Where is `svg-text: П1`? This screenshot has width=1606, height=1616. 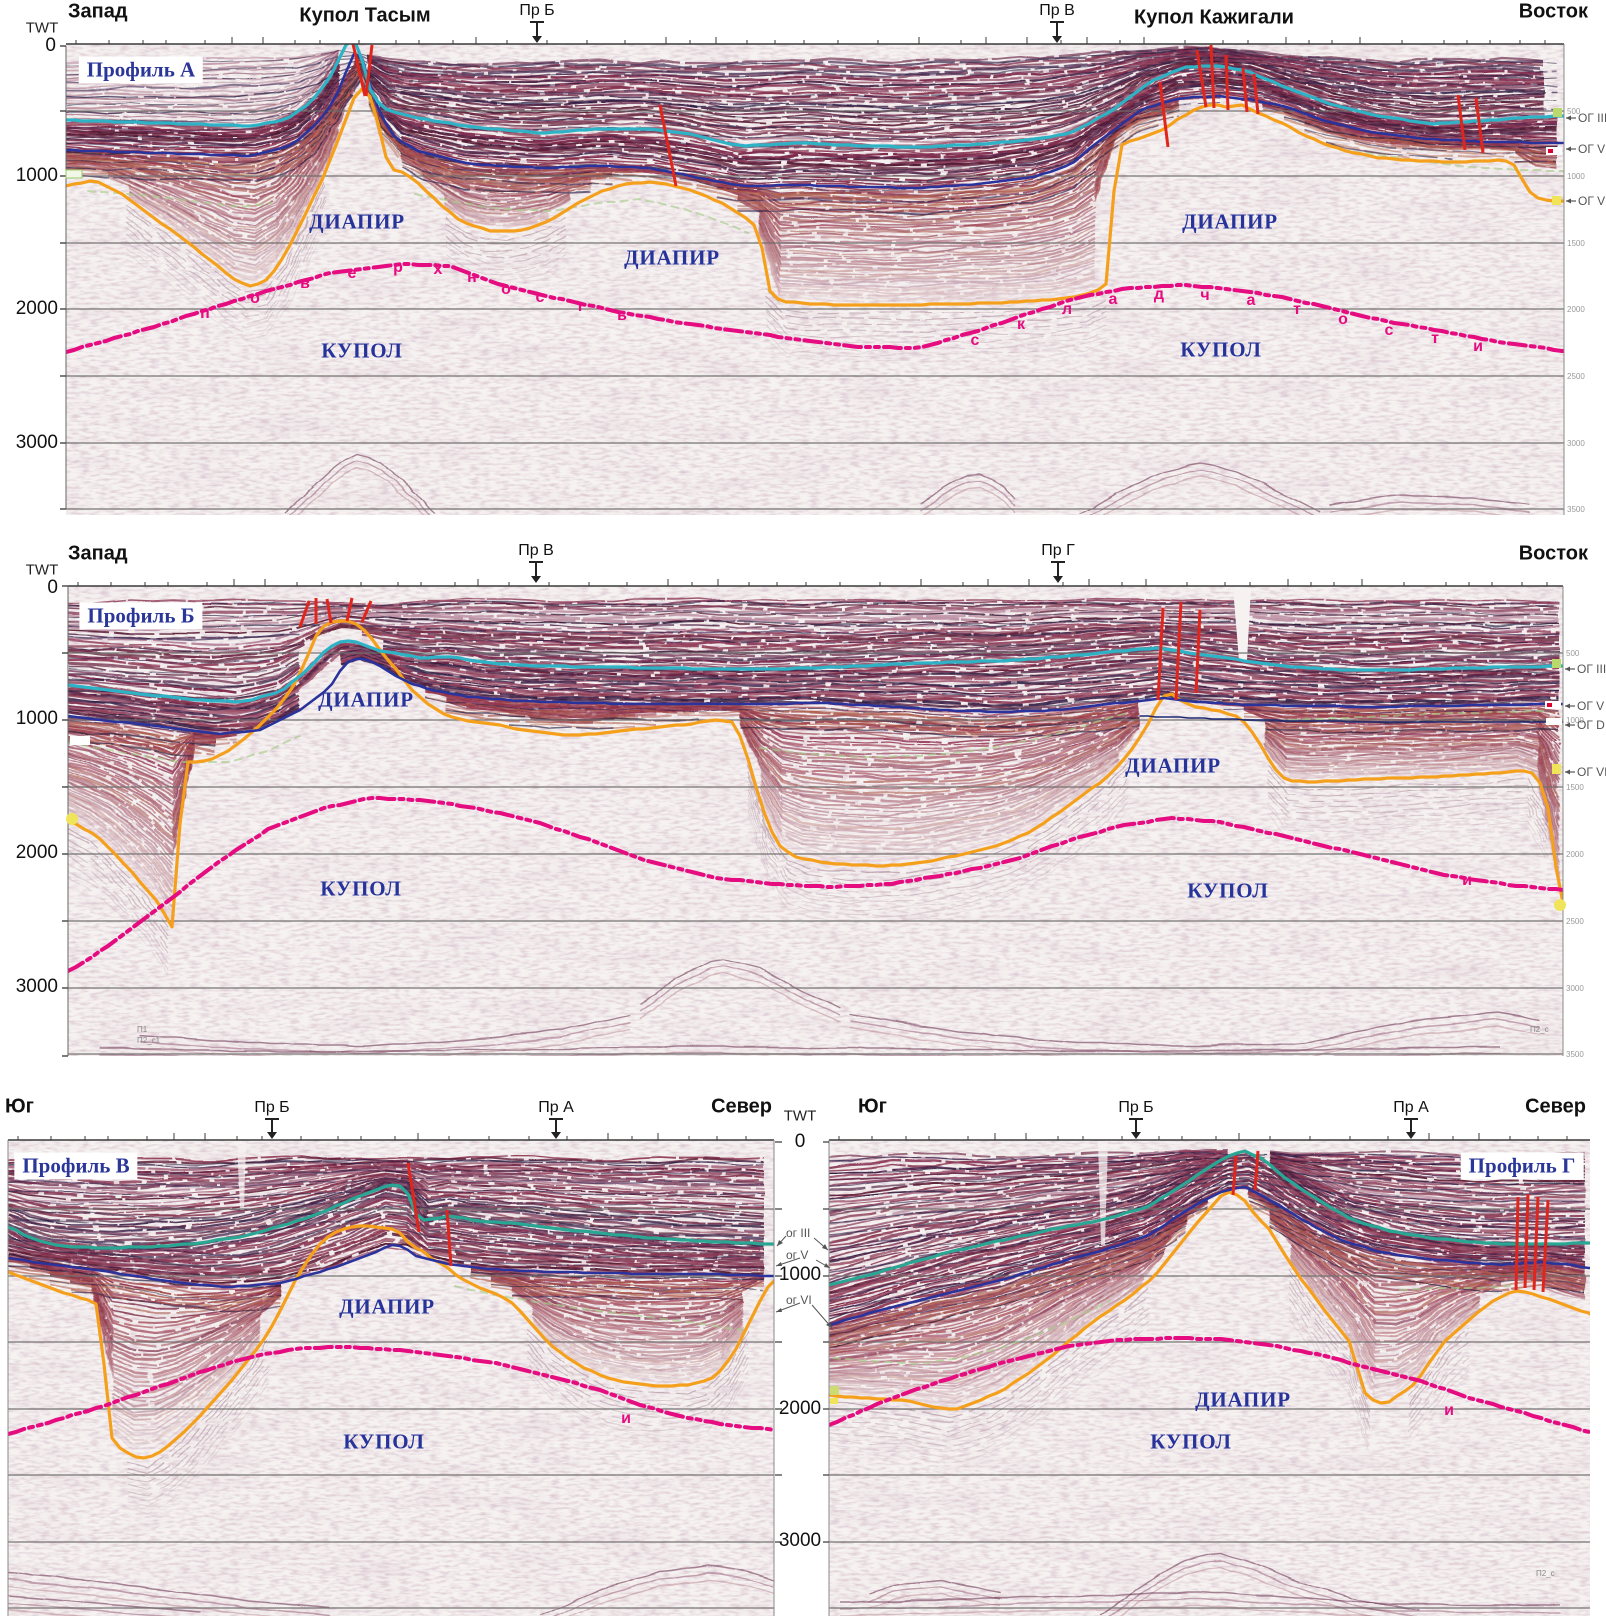
svg-text: П1 is located at coordinates (142, 1029).